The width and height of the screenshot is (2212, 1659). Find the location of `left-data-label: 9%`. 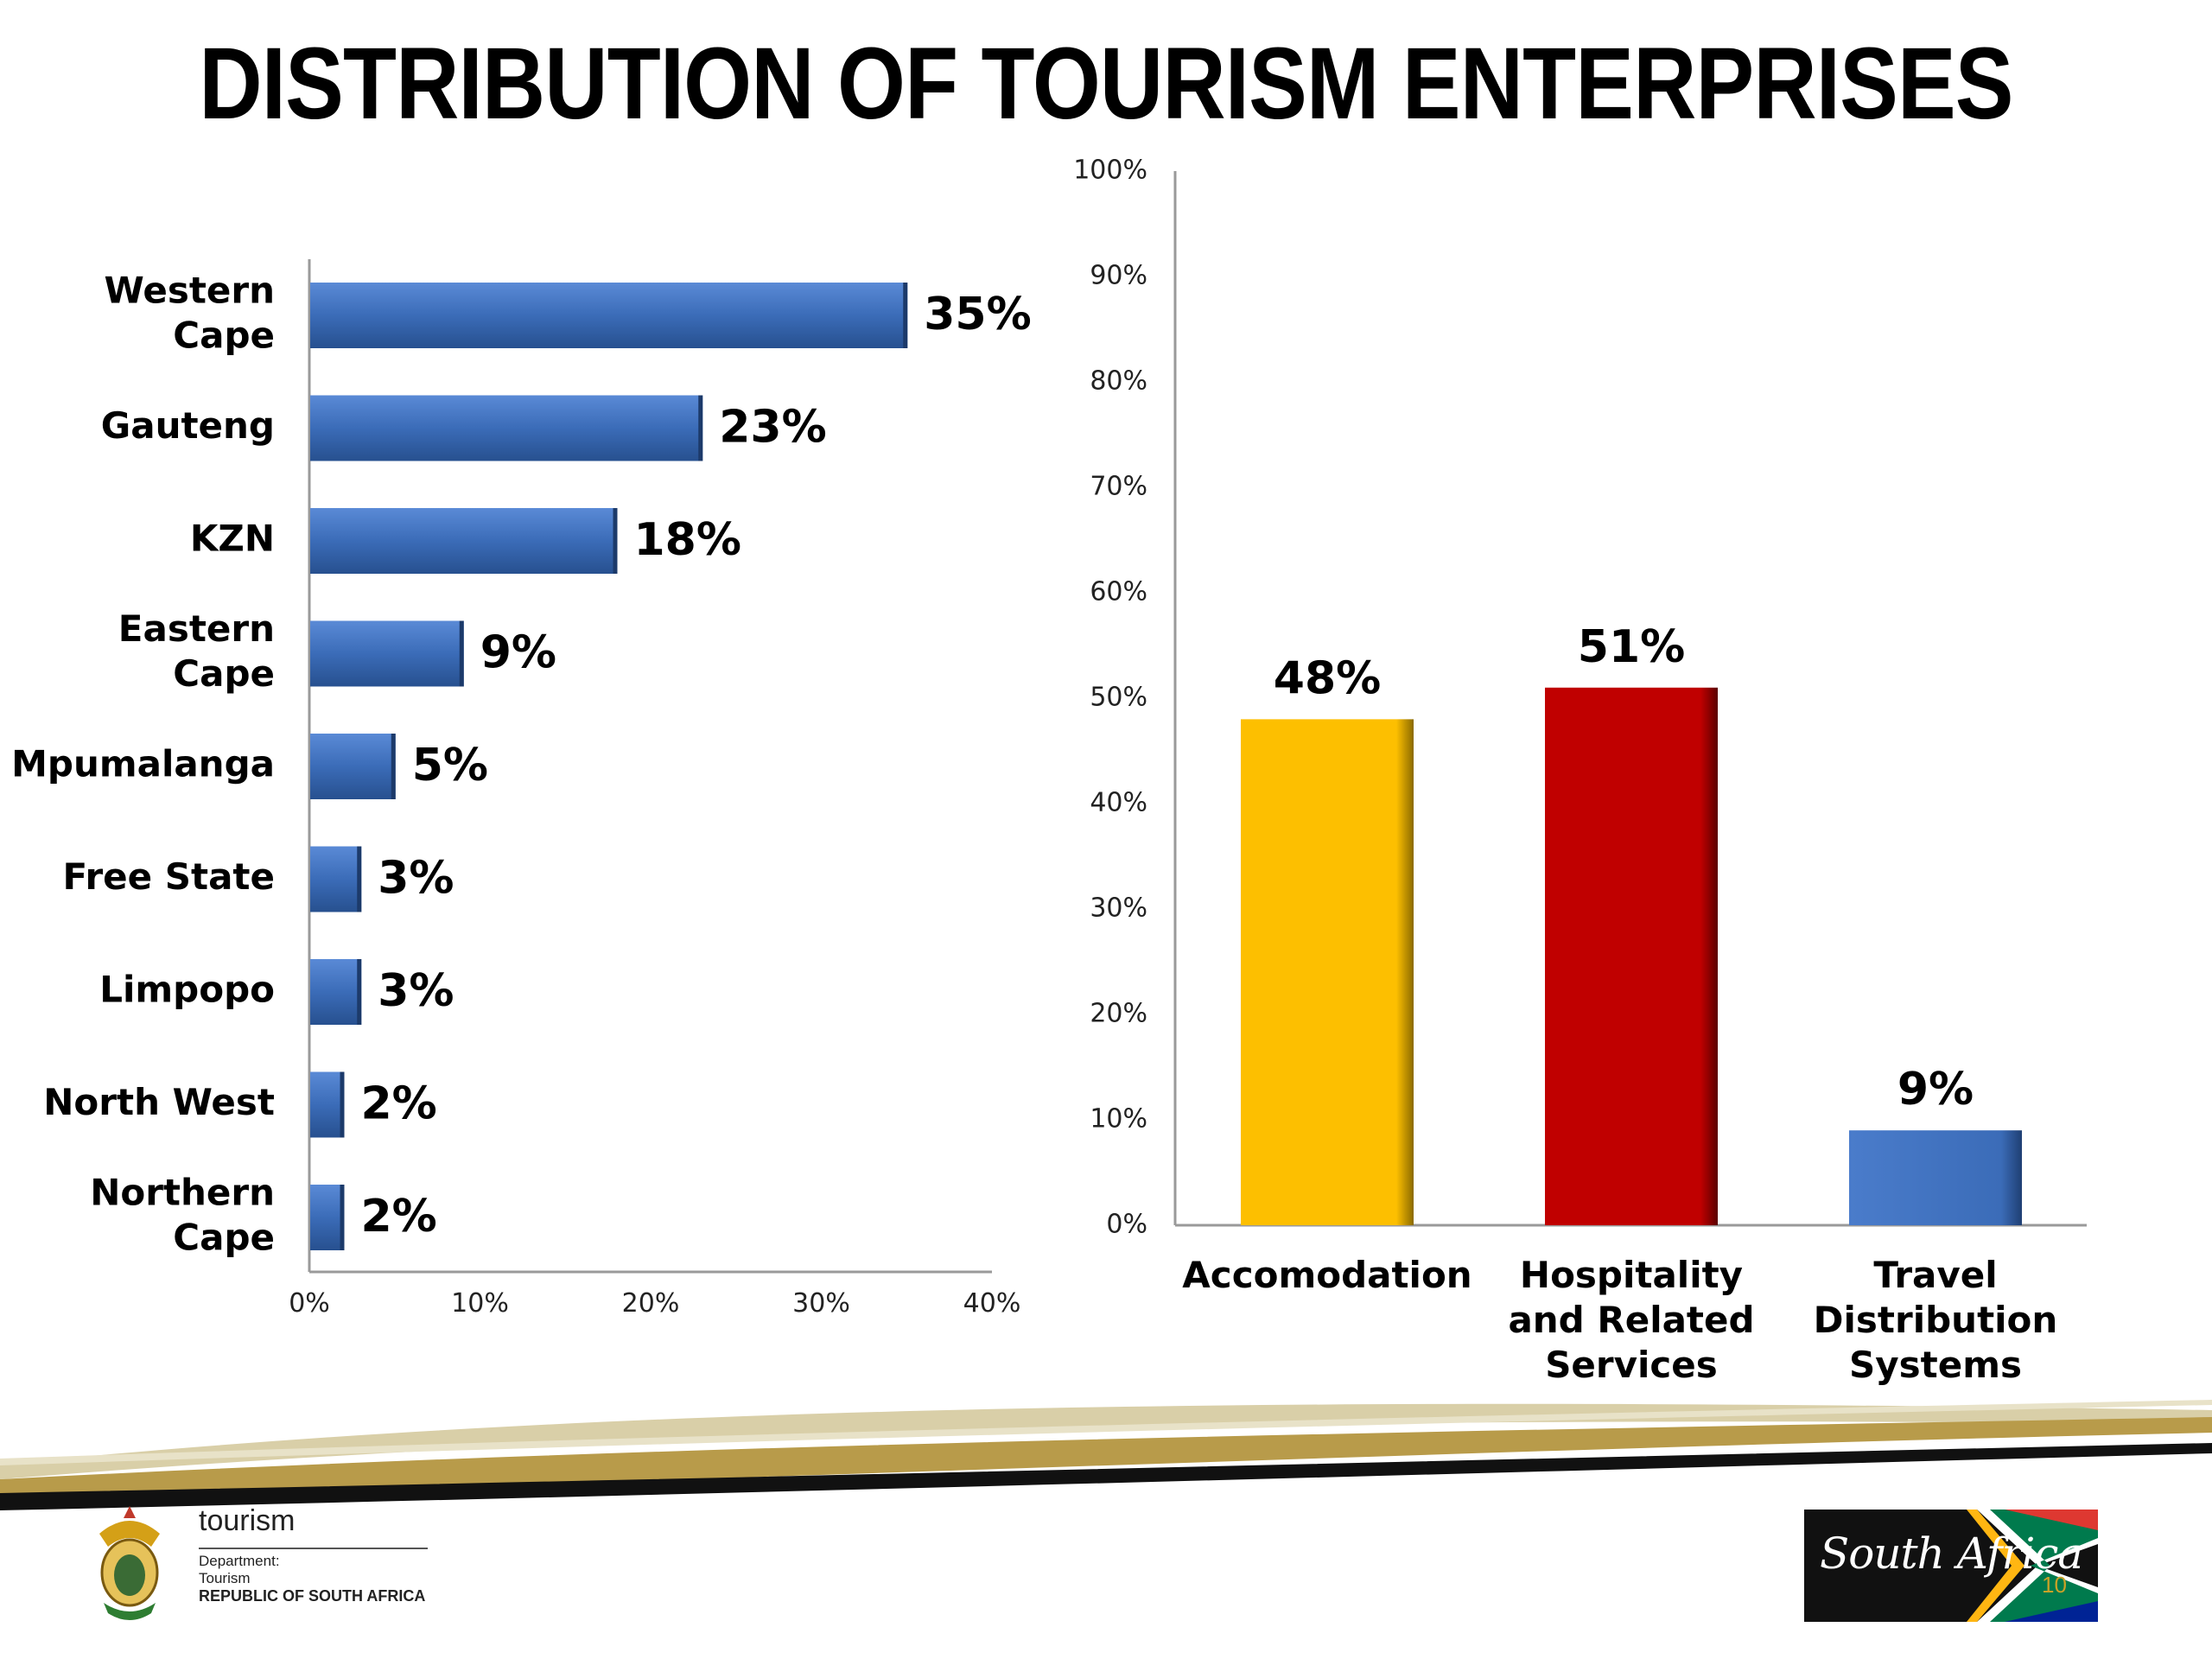

left-data-label: 9% is located at coordinates (518, 653).